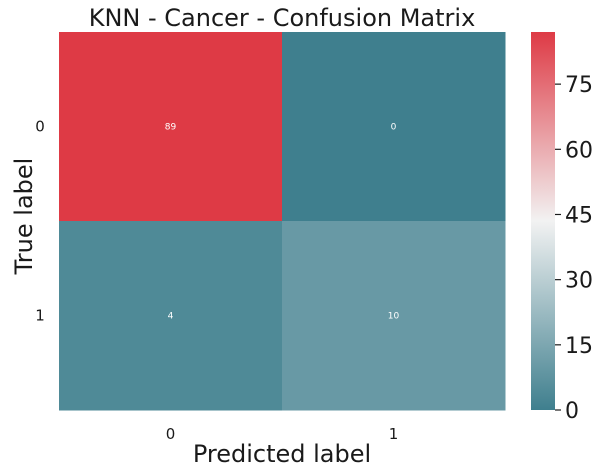 The image size is (598, 476). I want to click on y-tick-label: 0, so click(40, 127).